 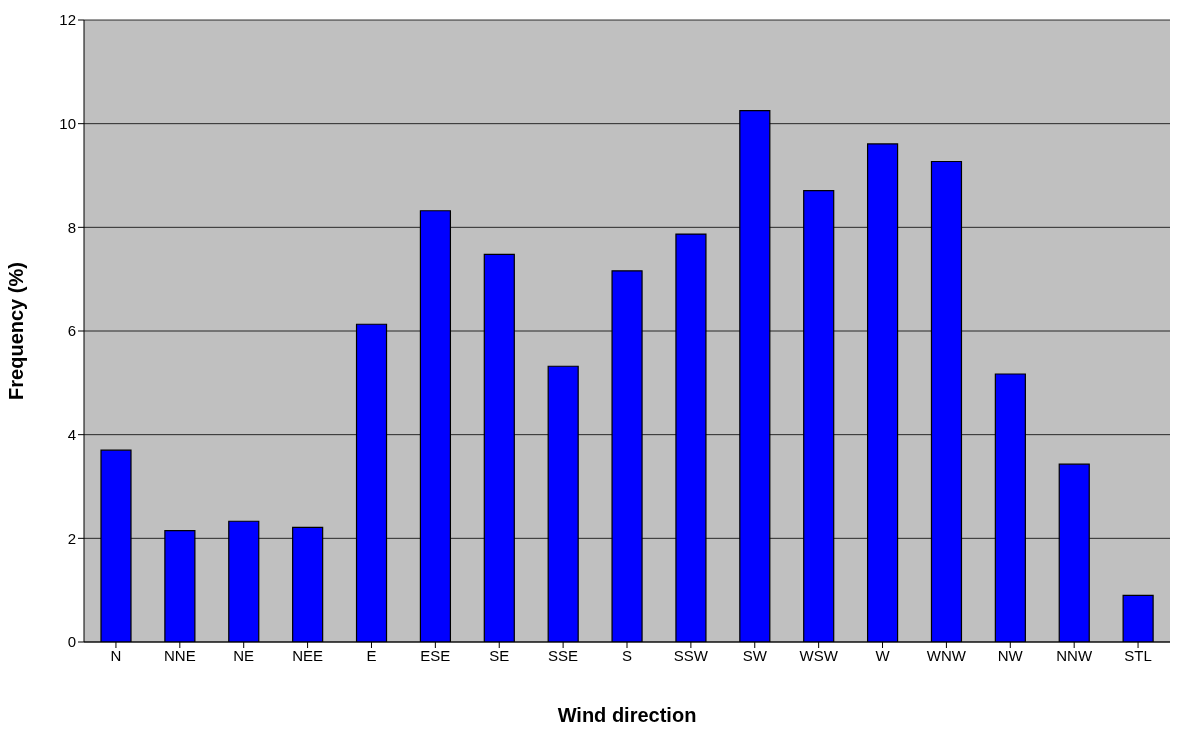 I want to click on y-tick-label: 2, so click(x=71, y=538).